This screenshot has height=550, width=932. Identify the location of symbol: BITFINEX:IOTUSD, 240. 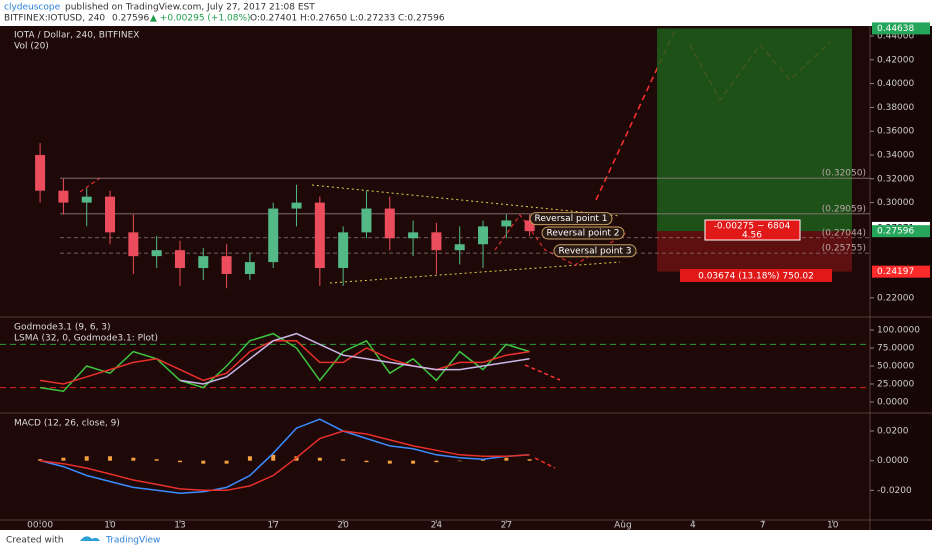
(54, 19).